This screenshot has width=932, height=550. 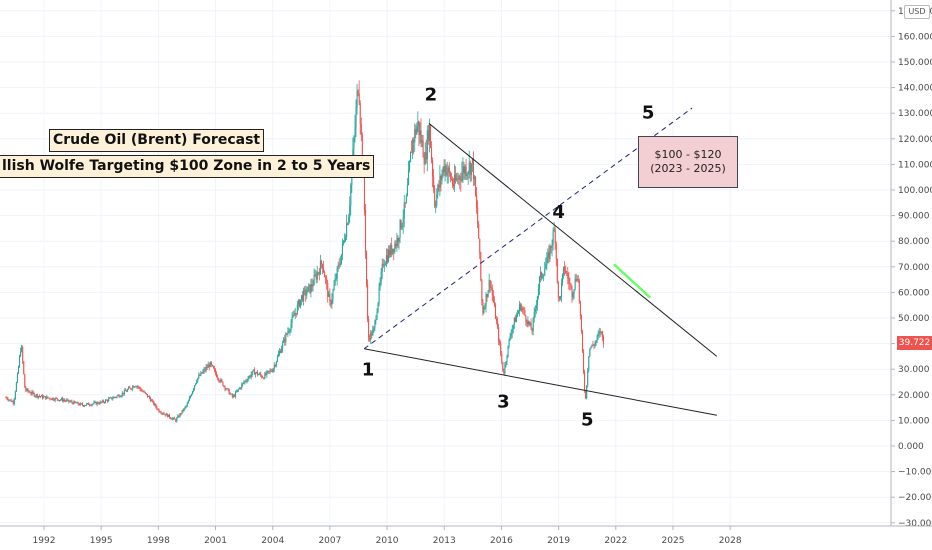 What do you see at coordinates (914, 268) in the screenshot?
I see `price-tick-label: 70.000` at bounding box center [914, 268].